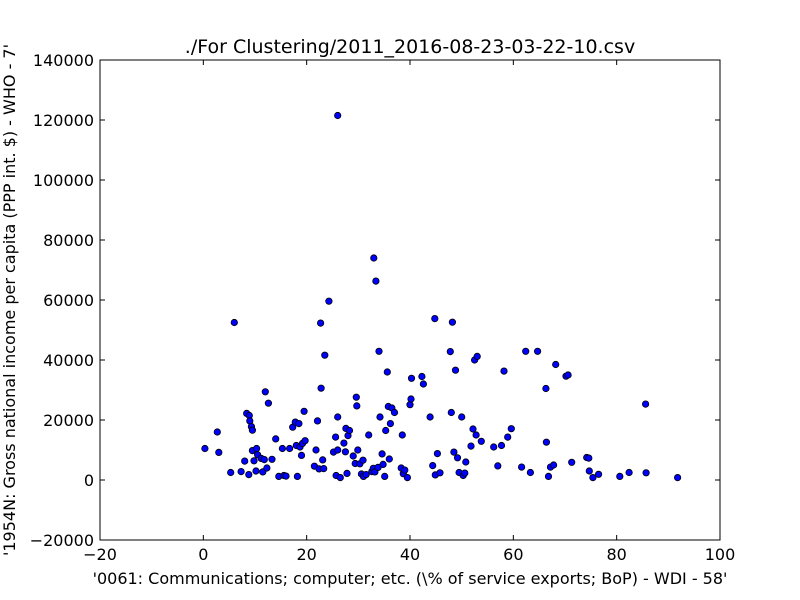 This screenshot has width=800, height=600. Describe the element at coordinates (616, 554) in the screenshot. I see `x-tick-label: 80` at that location.